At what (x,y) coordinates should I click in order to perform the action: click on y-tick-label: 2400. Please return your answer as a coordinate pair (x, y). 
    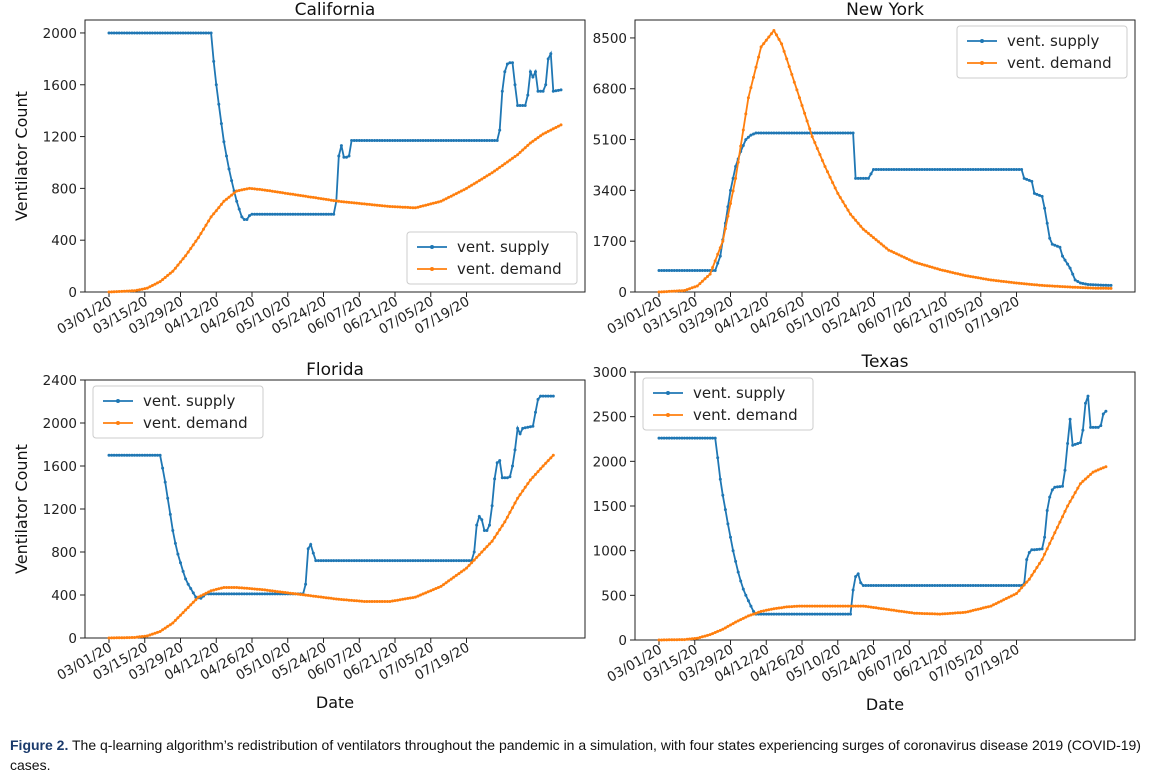
    Looking at the image, I should click on (60, 381).